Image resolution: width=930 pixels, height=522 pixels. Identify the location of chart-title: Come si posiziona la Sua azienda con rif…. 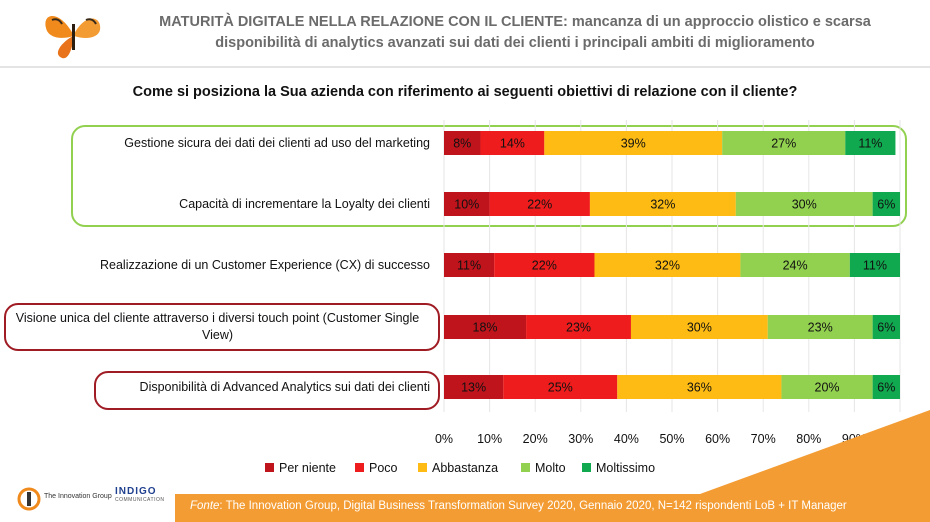
(465, 92).